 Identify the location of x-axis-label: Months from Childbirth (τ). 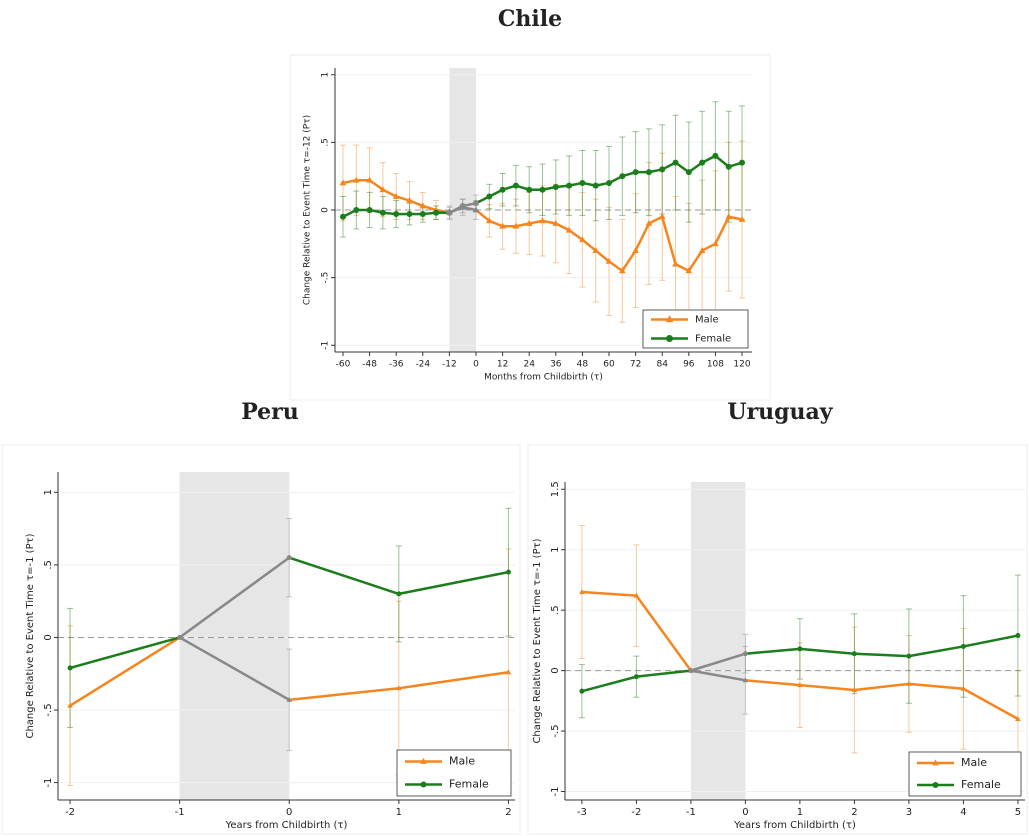
(543, 378).